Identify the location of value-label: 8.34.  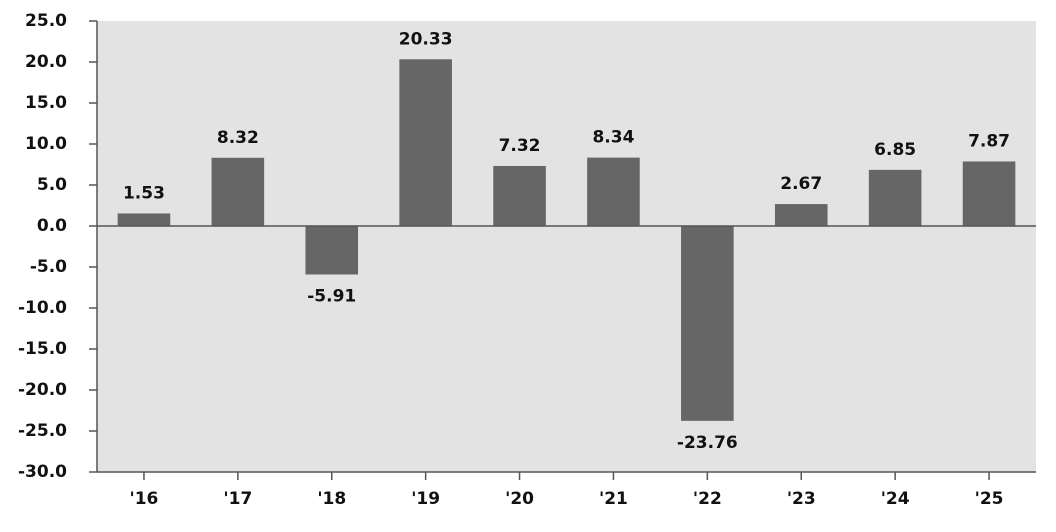
(613, 138).